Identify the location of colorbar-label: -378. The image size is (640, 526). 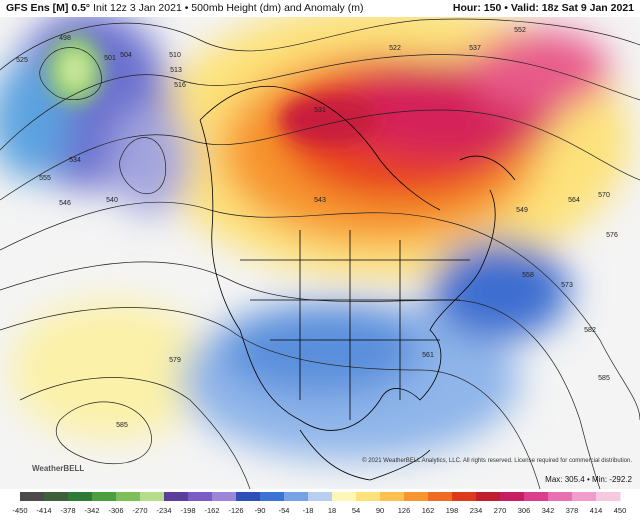
(67, 510).